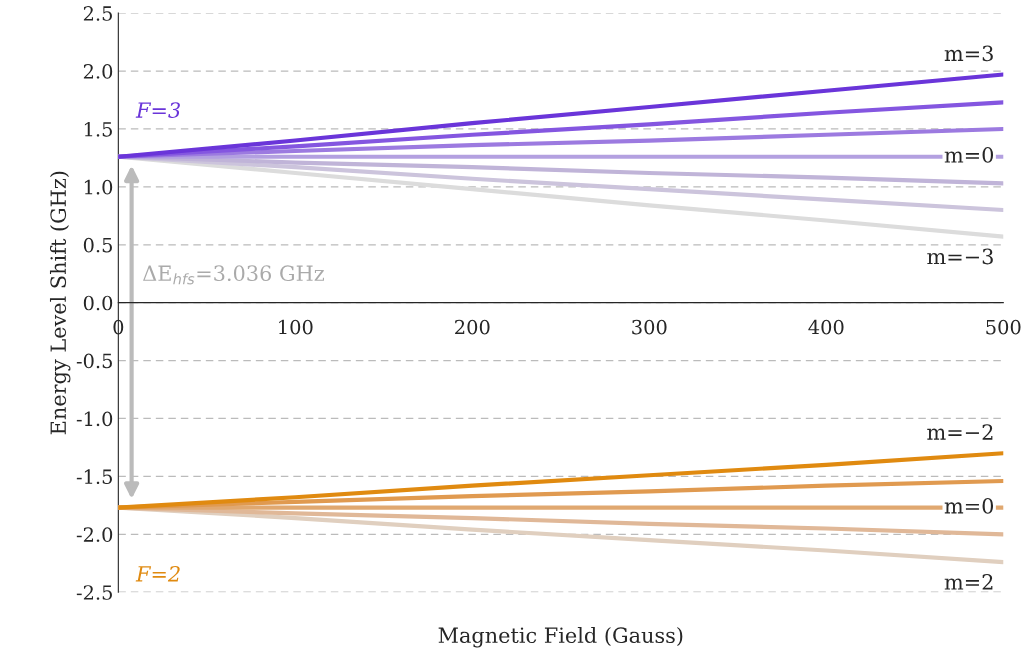 The height and width of the screenshot is (658, 1029). What do you see at coordinates (826, 327) in the screenshot?
I see `x-tick-label: 400` at bounding box center [826, 327].